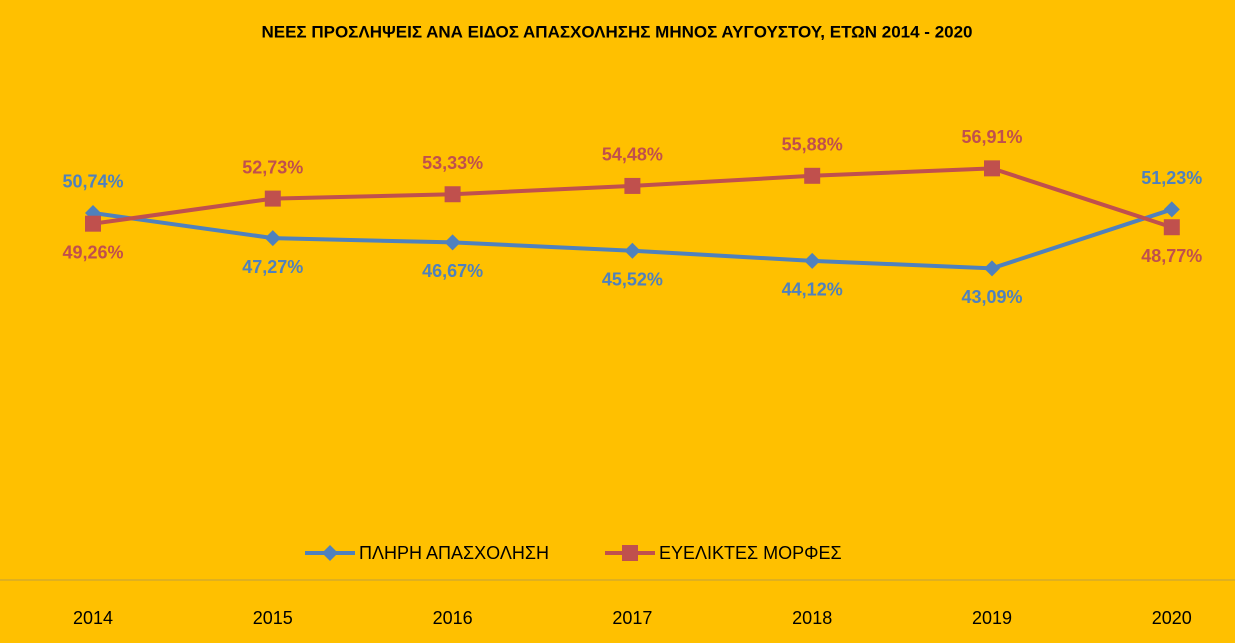 This screenshot has height=643, width=1235. Describe the element at coordinates (273, 618) in the screenshot. I see `x-tick-label: 2015` at that location.